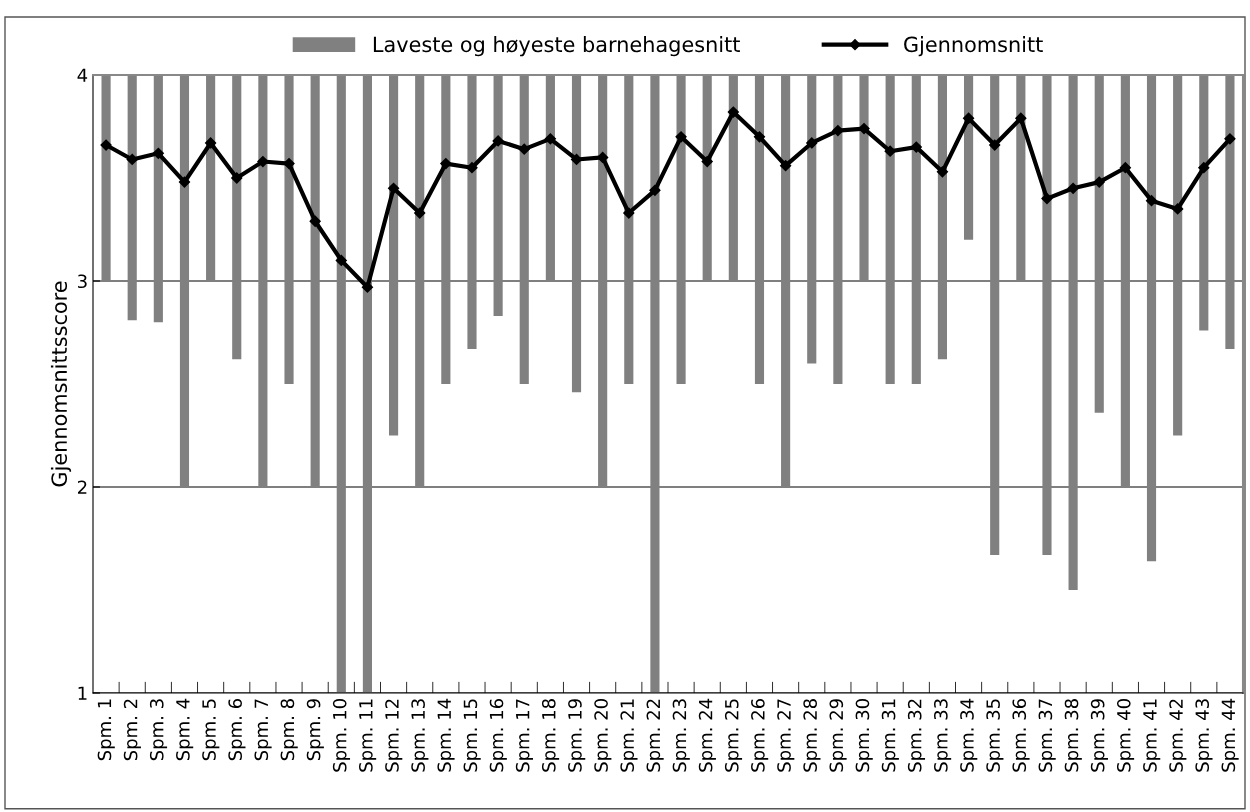  What do you see at coordinates (943, 735) in the screenshot?
I see `x-tick-label: Spm. 33` at bounding box center [943, 735].